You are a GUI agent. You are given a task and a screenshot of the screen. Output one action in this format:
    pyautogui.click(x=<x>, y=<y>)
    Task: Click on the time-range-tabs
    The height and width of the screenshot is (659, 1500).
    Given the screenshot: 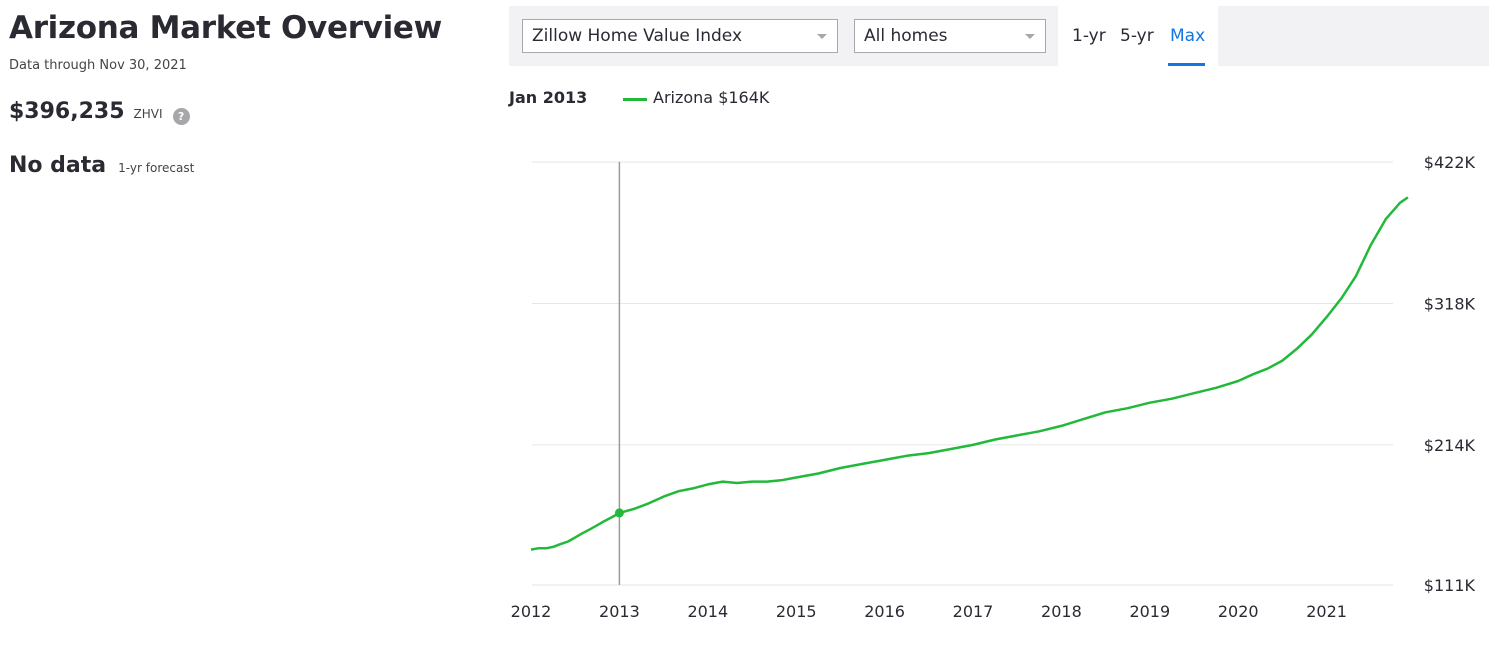 What is the action you would take?
    pyautogui.click(x=1138, y=36)
    